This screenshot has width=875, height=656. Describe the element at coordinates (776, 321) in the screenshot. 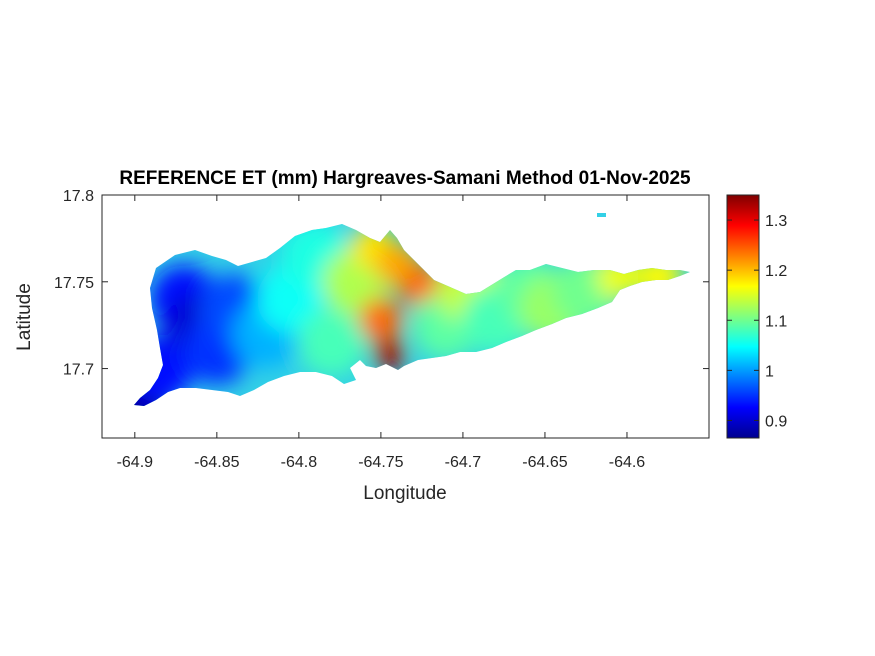

I see `colorbar-tick-label: 1.1` at that location.